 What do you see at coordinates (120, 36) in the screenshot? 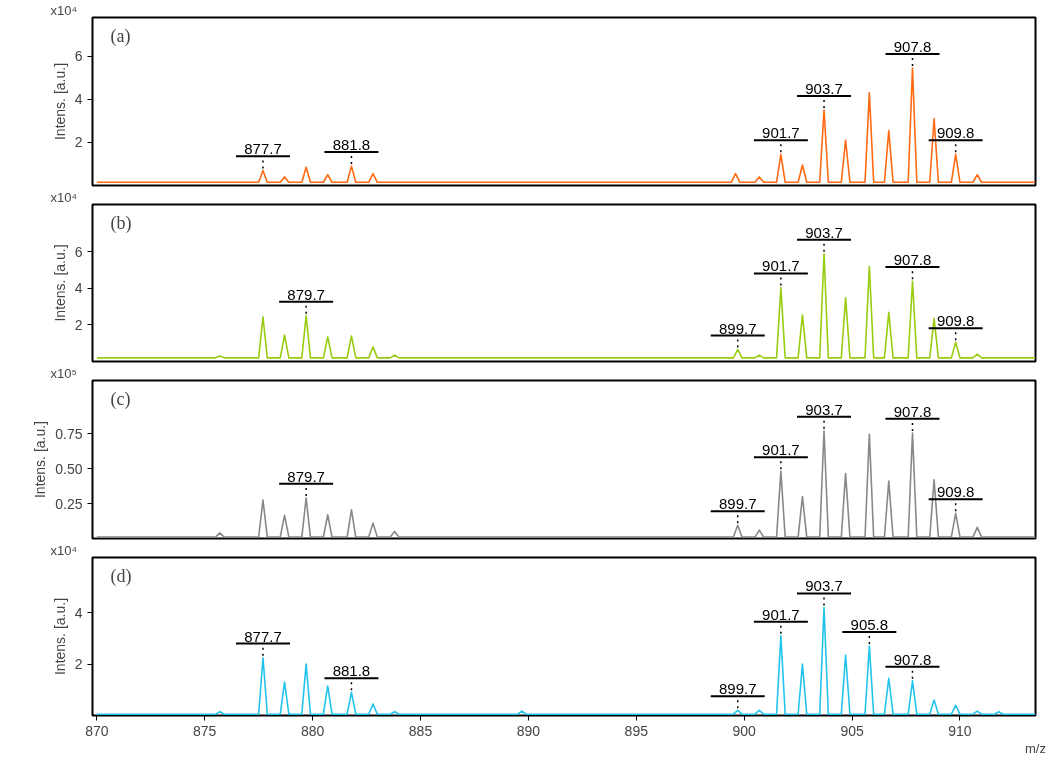
I see `annotation: (a)` at bounding box center [120, 36].